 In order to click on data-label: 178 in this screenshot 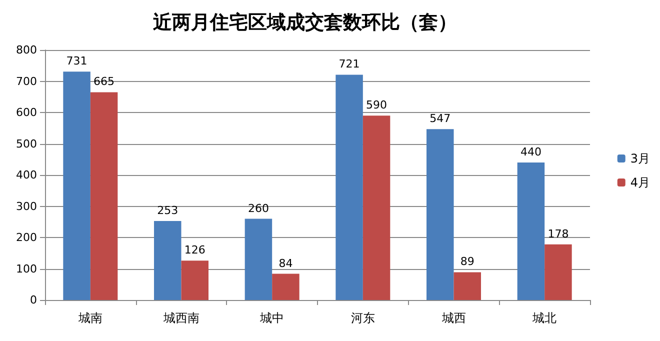, I will do `click(558, 233)`.